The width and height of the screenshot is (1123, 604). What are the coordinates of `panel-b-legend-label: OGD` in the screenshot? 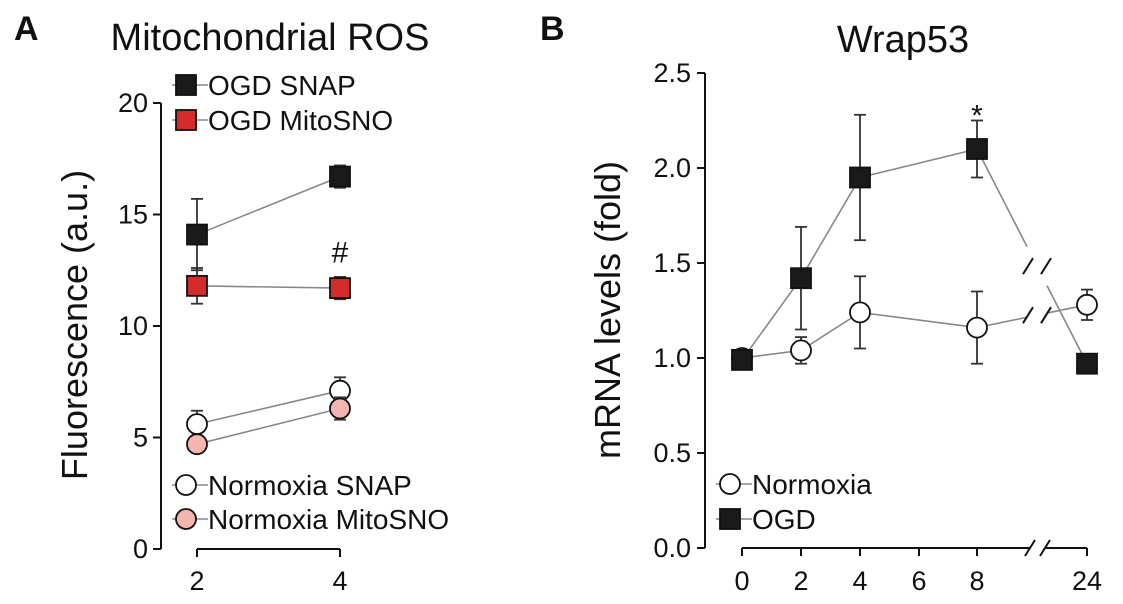 It's located at (784, 519).